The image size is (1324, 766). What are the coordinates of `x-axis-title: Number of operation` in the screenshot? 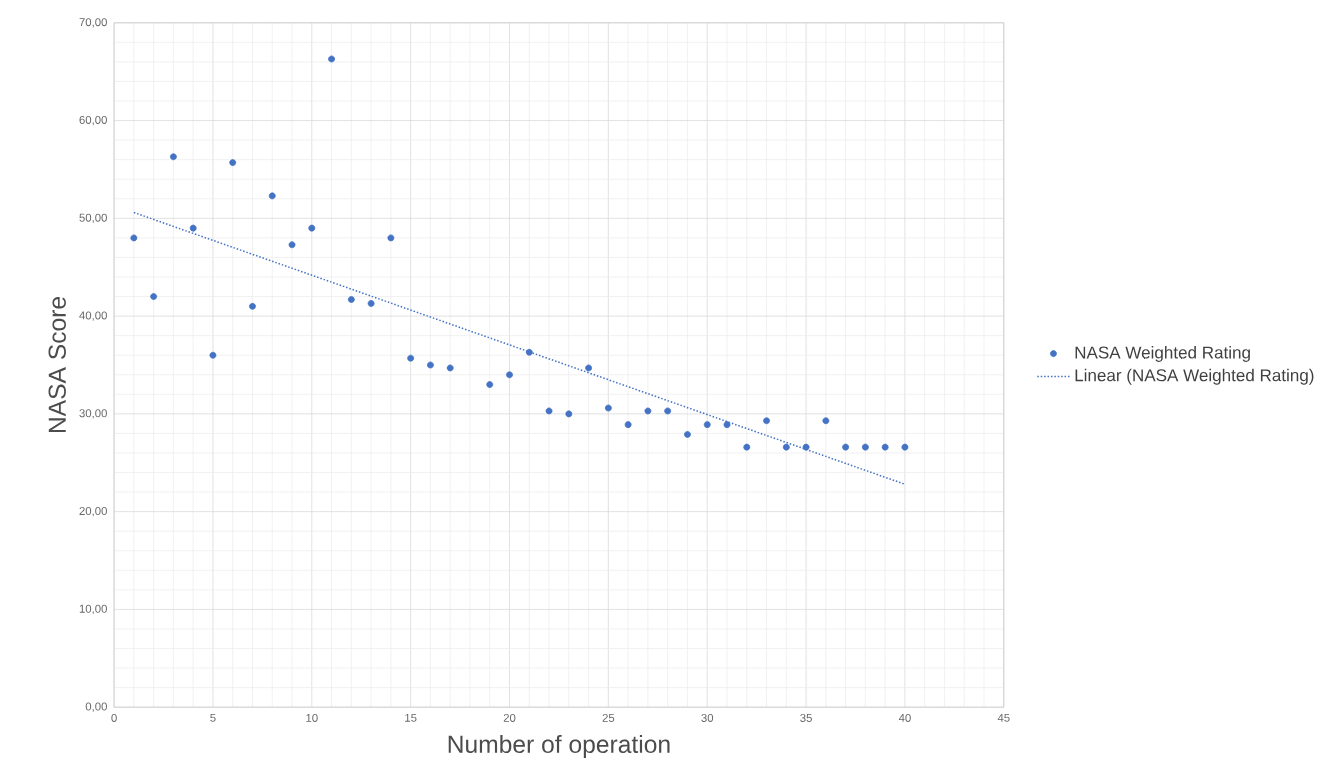 It's located at (559, 746).